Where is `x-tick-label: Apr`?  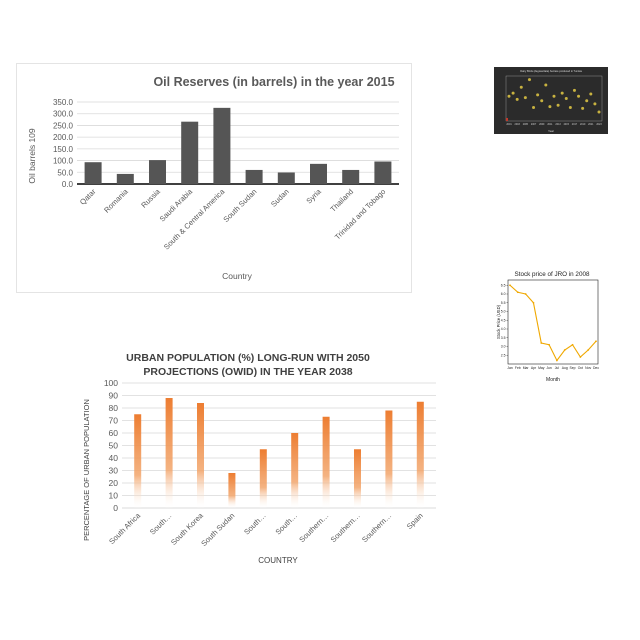
x-tick-label: Apr is located at coordinates (534, 368).